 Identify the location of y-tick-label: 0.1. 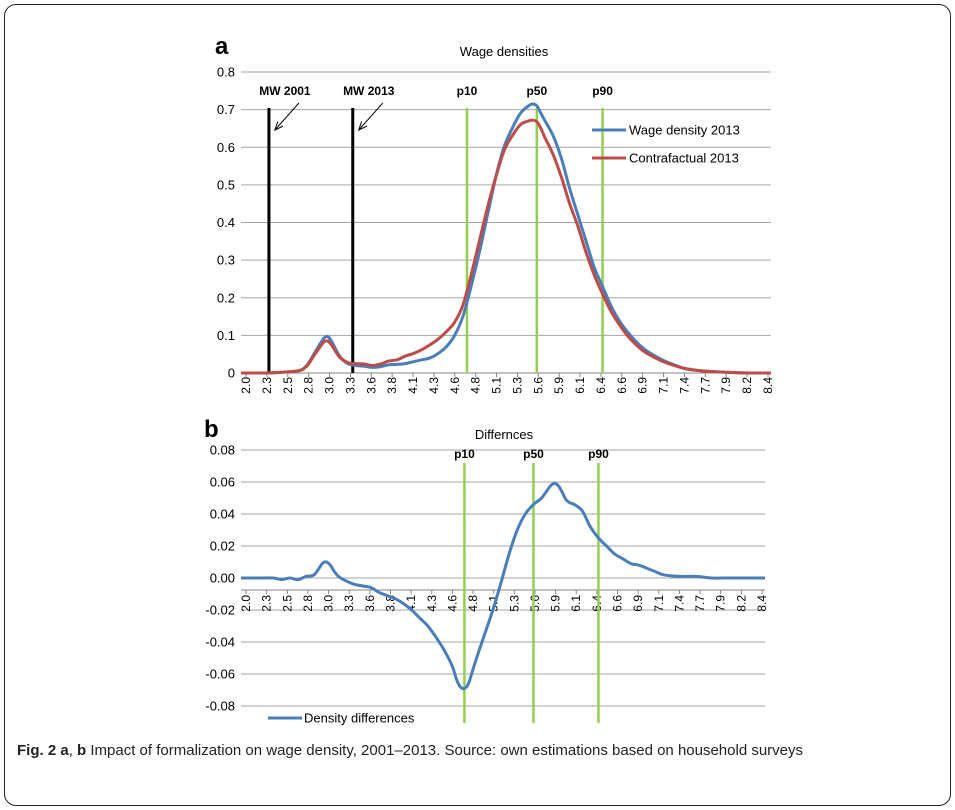
(226, 335).